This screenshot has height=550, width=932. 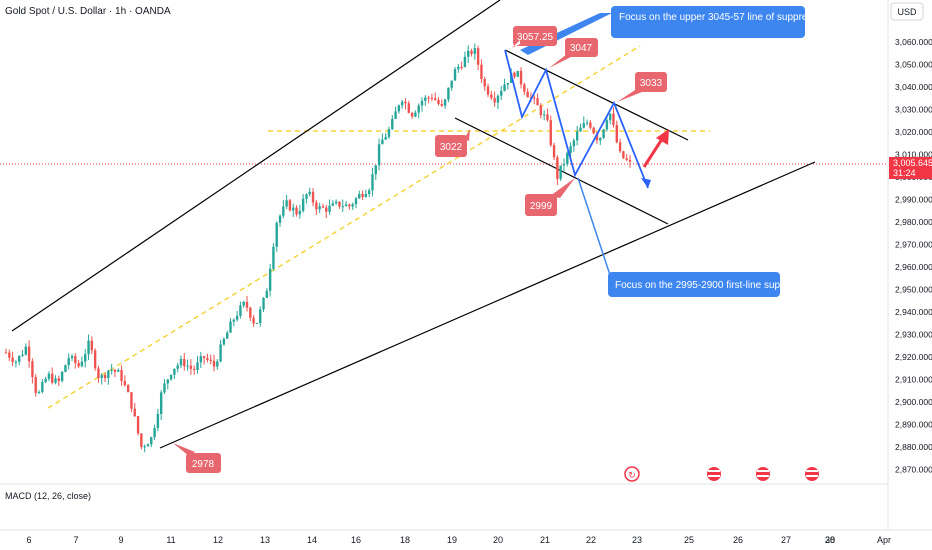 I want to click on current-price-tag, so click(x=910, y=168).